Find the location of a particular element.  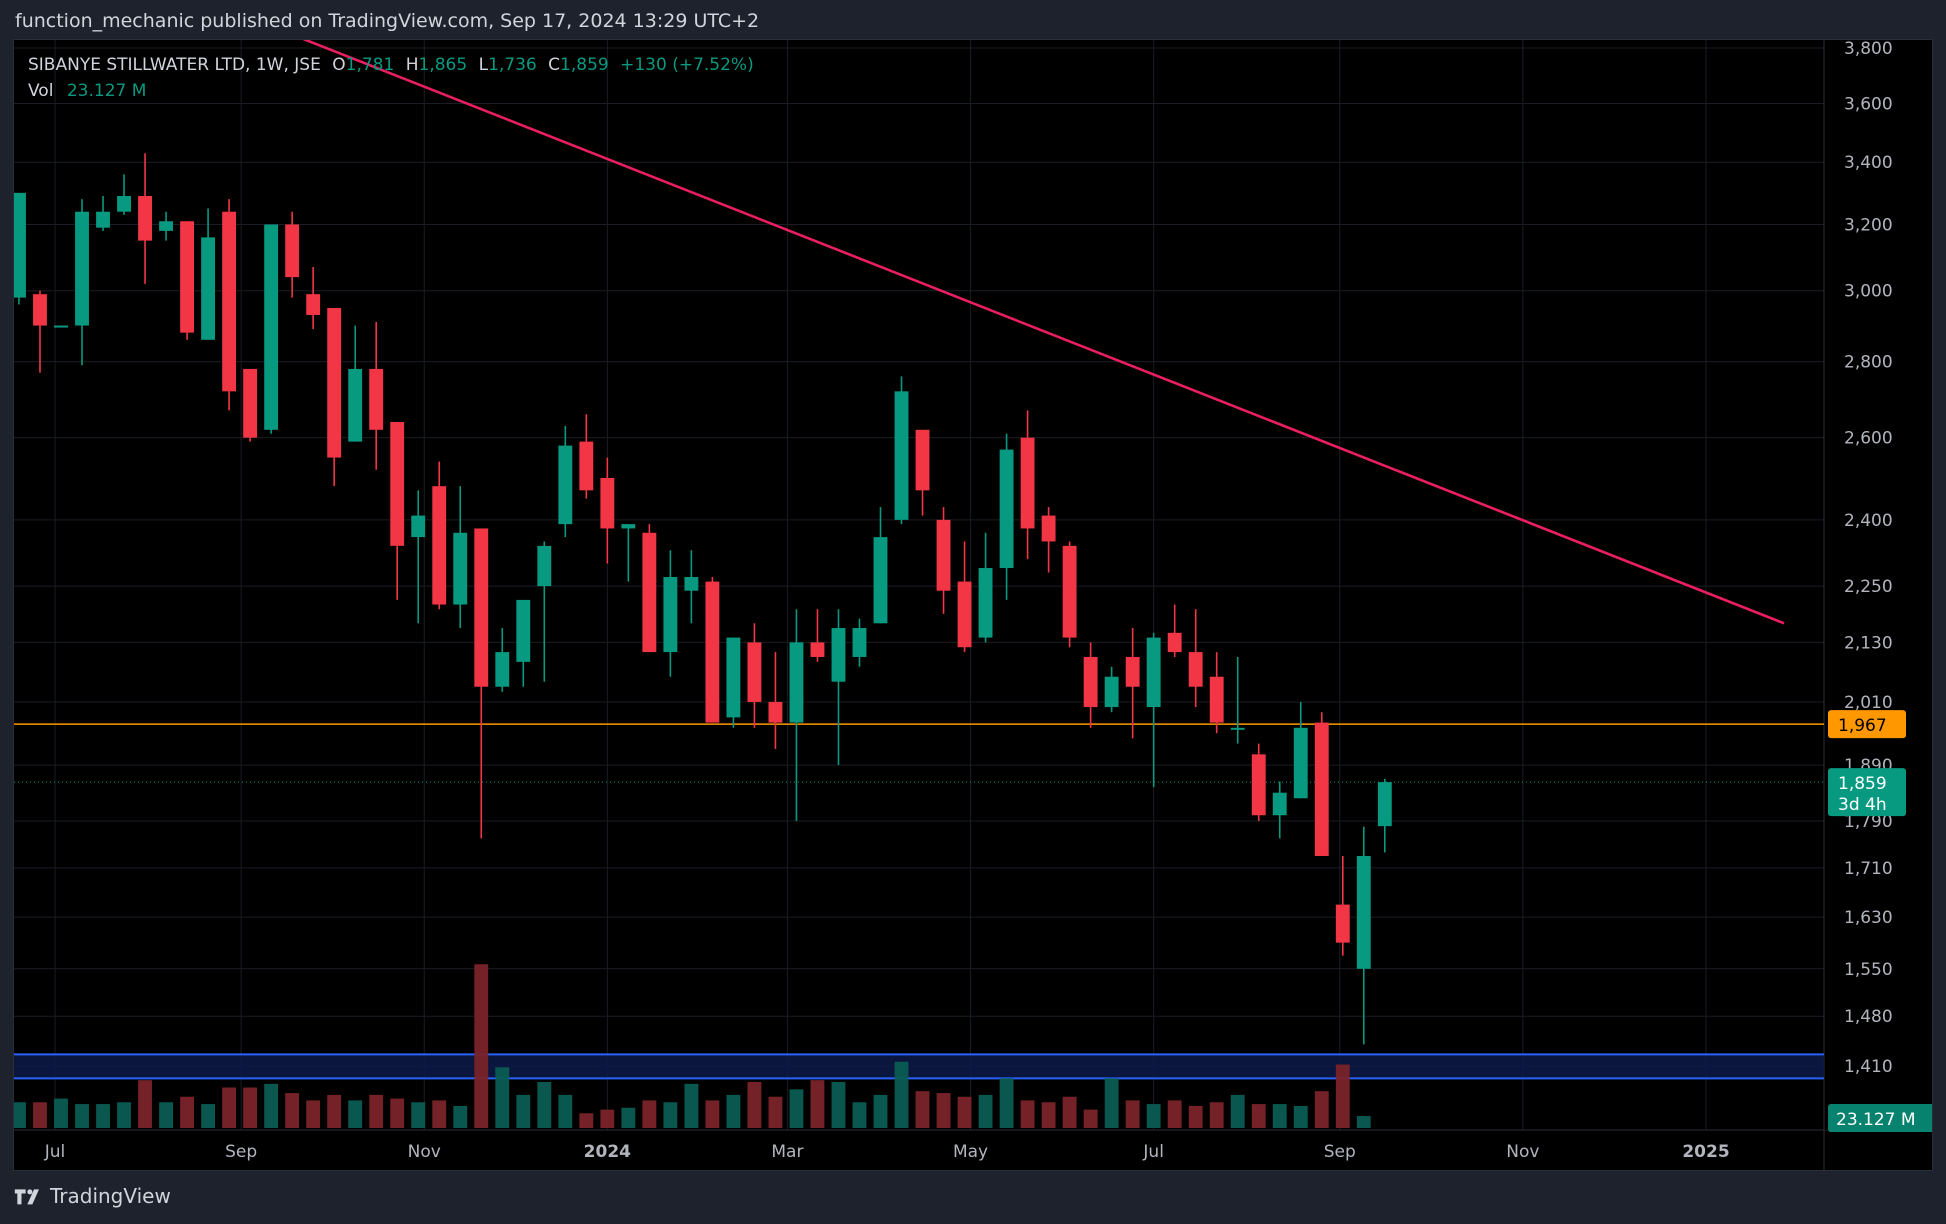

price-tick-label: 1,410 is located at coordinates (1868, 1067).